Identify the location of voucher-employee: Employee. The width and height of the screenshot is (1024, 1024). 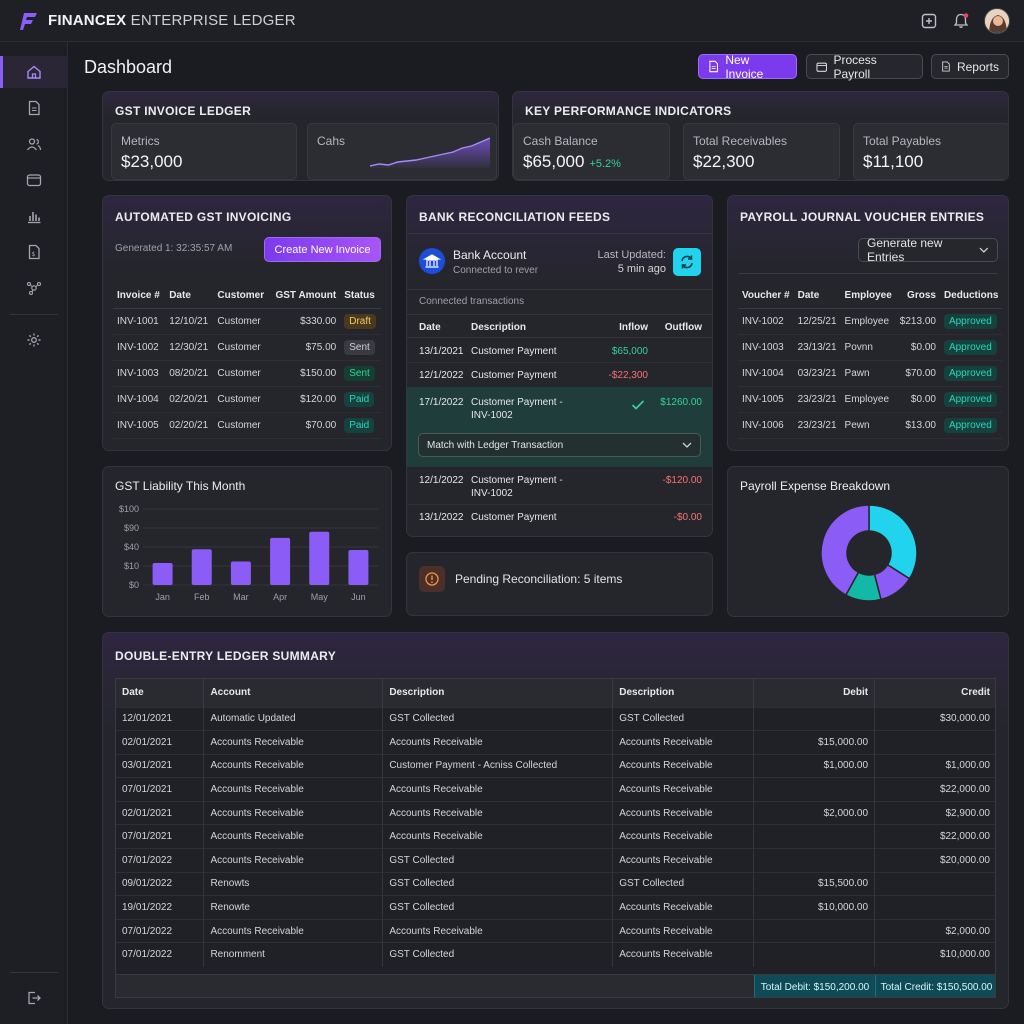
(867, 399).